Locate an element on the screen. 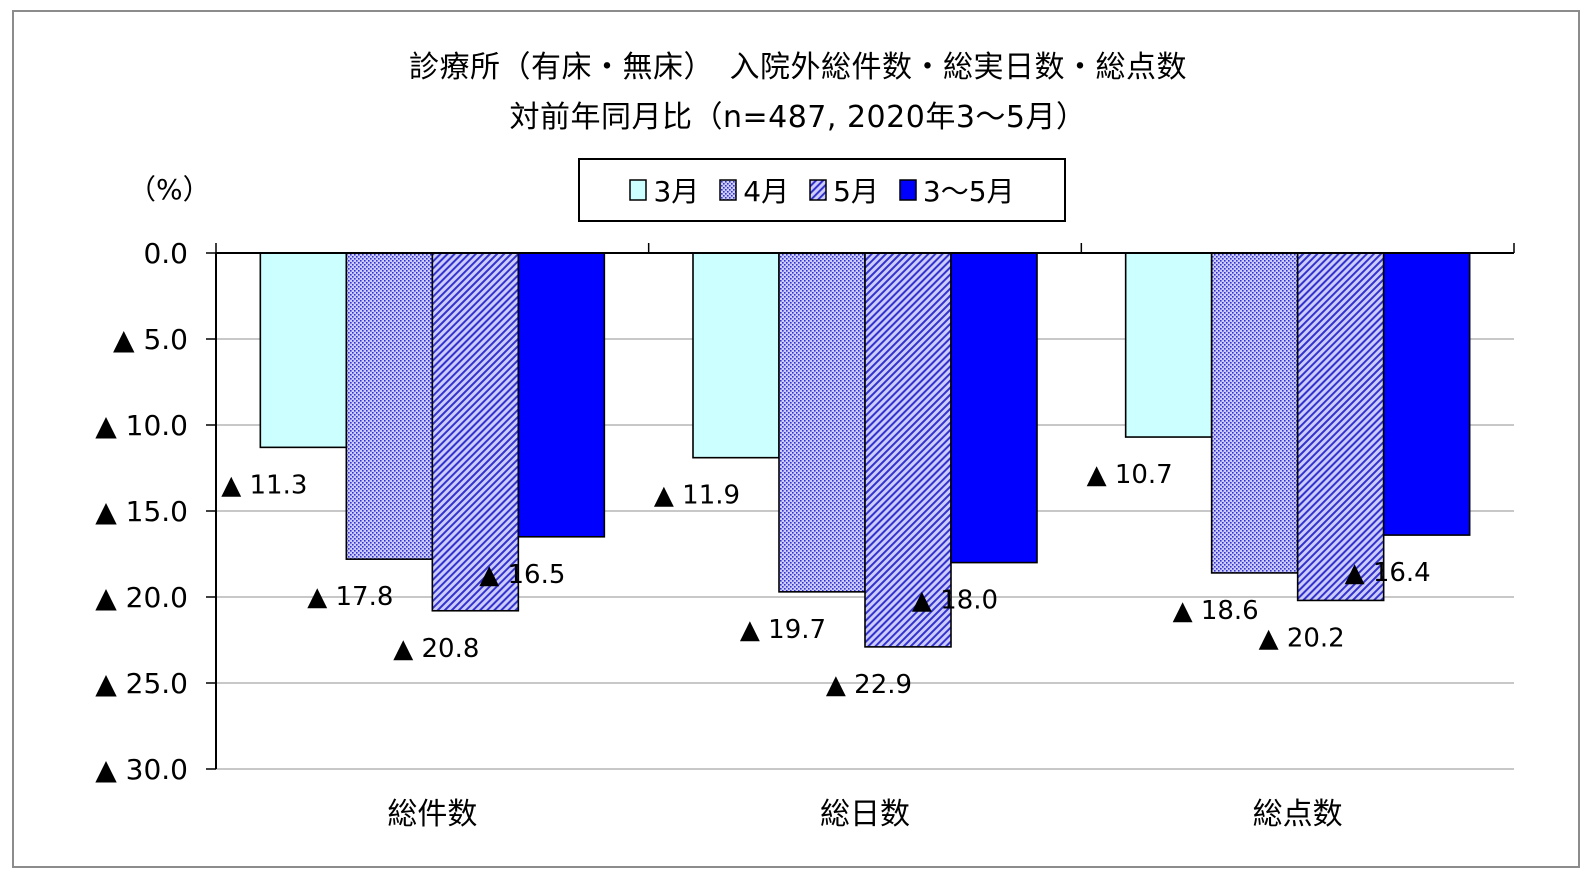  legend-label-may: 5月 is located at coordinates (856, 191).